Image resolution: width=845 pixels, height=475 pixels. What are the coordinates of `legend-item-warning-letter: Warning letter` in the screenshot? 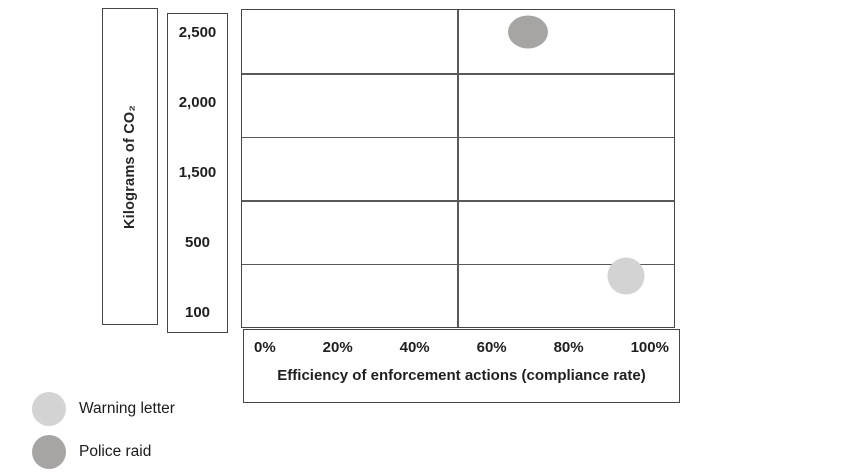 It's located at (103, 409).